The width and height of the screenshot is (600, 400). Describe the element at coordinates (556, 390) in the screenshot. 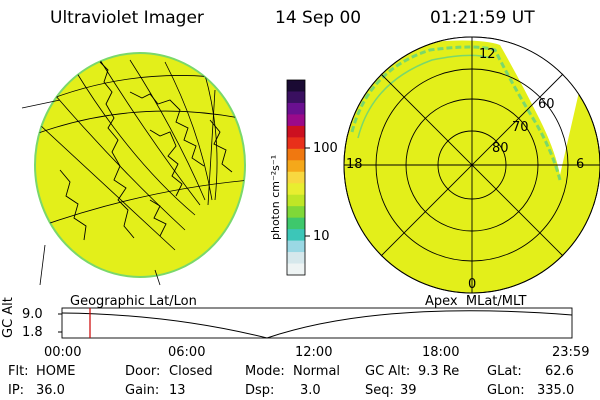

I see `glon-value: 335.0` at that location.